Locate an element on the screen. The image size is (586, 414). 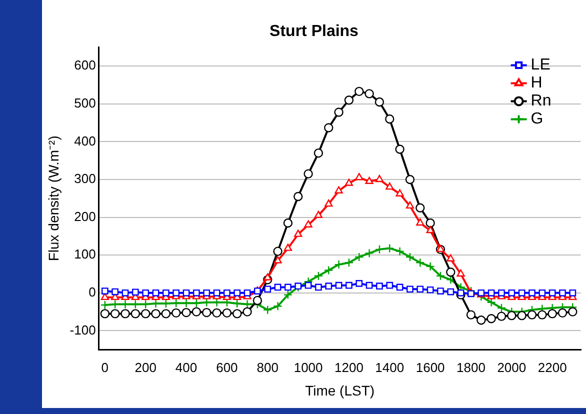
legend-label: G is located at coordinates (537, 119).